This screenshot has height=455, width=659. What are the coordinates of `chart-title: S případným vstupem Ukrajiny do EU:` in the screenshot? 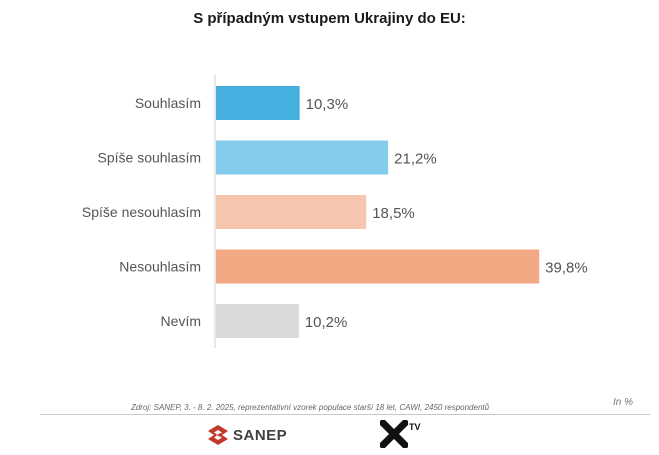 It's located at (329, 18).